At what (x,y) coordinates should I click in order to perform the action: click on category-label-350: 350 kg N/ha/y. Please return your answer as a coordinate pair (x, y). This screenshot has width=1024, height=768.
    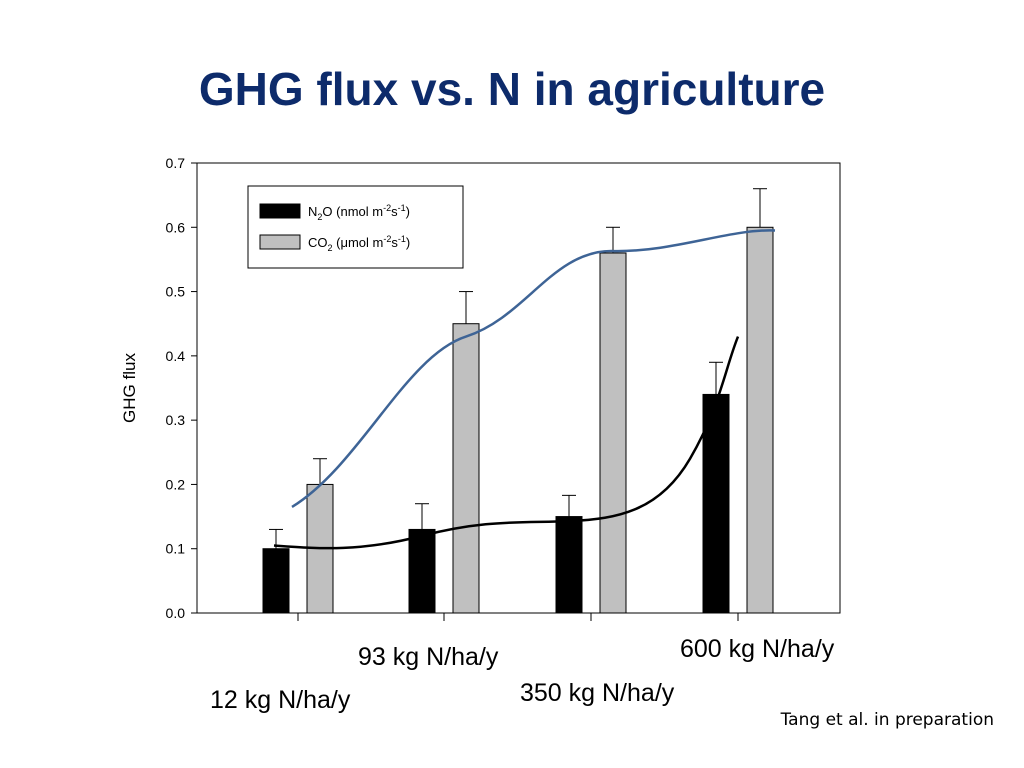
    Looking at the image, I should click on (597, 693).